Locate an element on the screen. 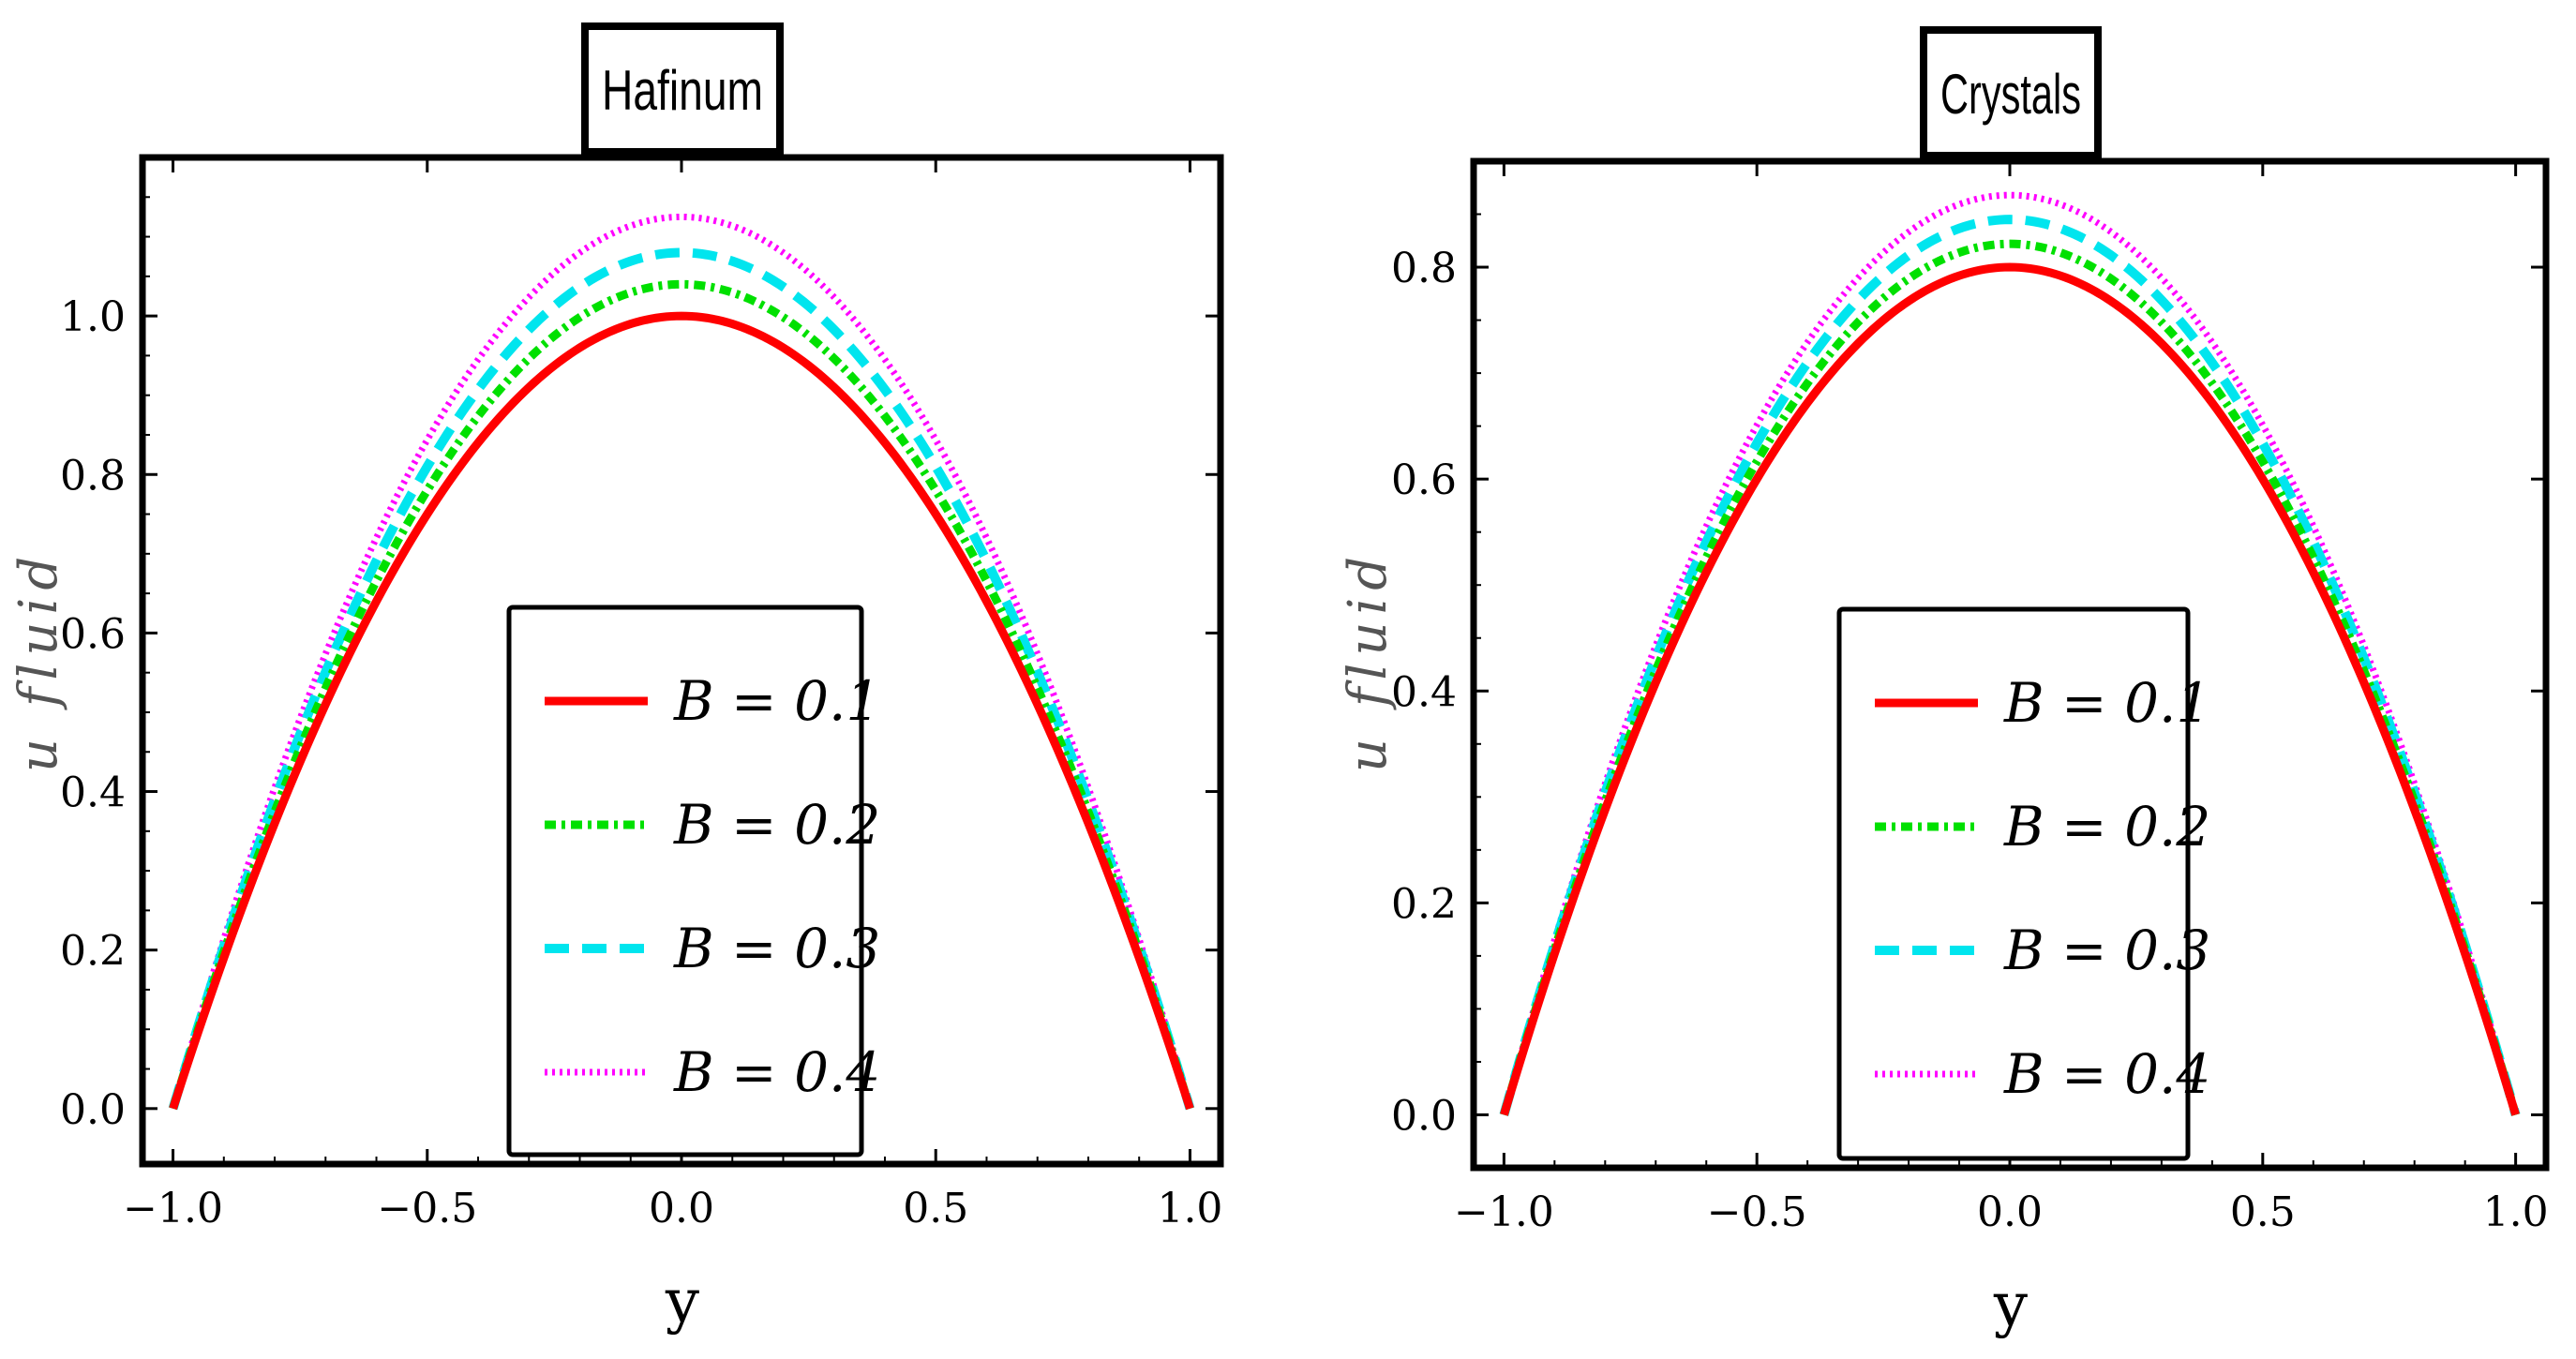 This screenshot has height=1359, width=2576. chart-title: Crystals is located at coordinates (2011, 94).